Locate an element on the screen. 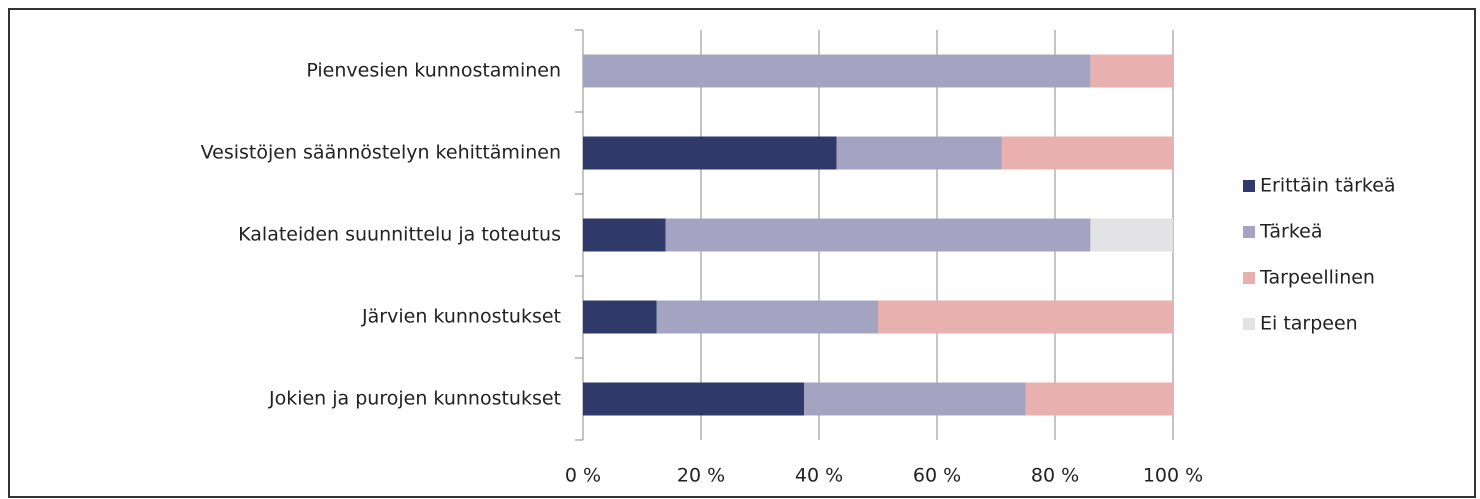 This screenshot has height=499, width=1480. y-tick-label: Pienvesien kunnostaminen is located at coordinates (433, 71).